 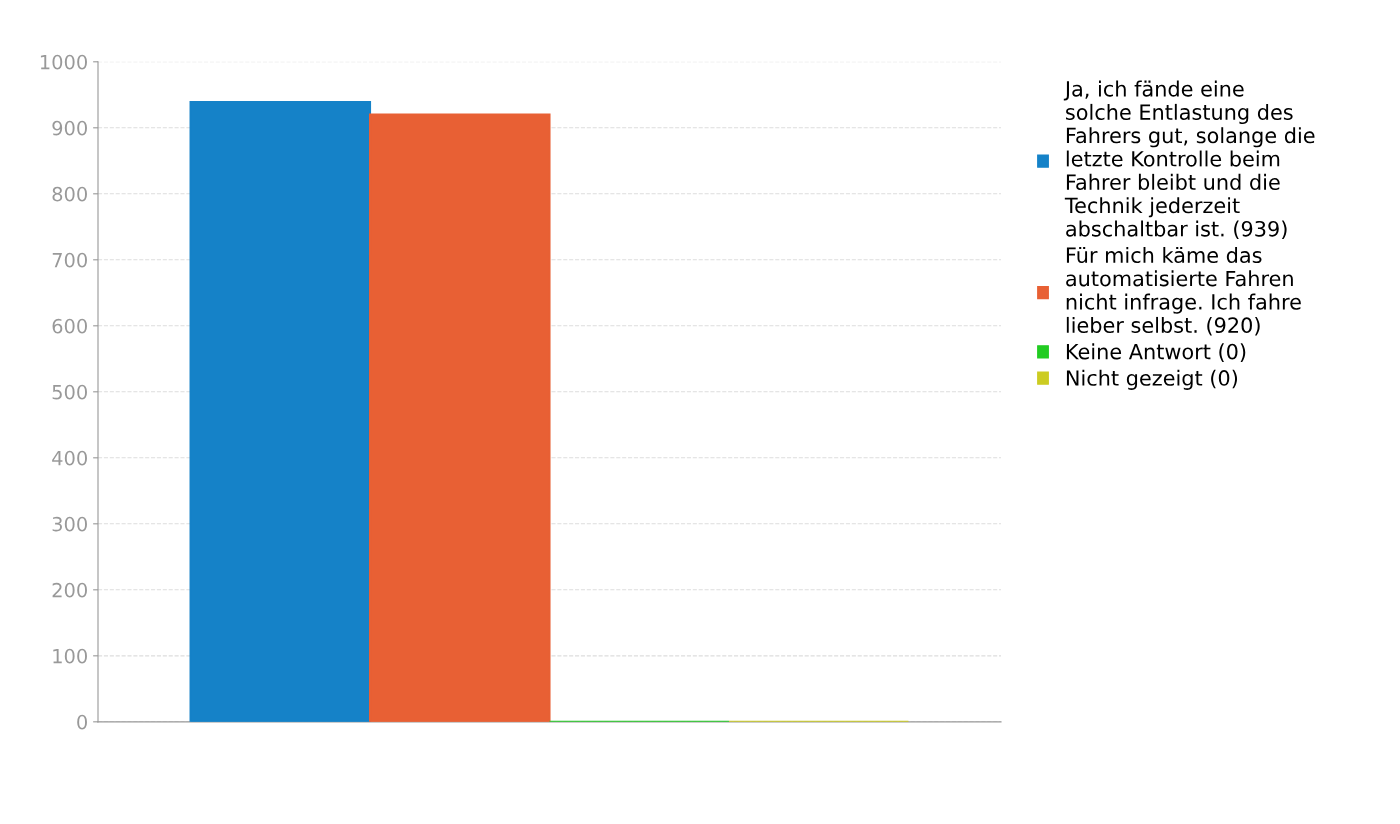 I want to click on legend-label: Keine Antwort (0), so click(x=1156, y=352).